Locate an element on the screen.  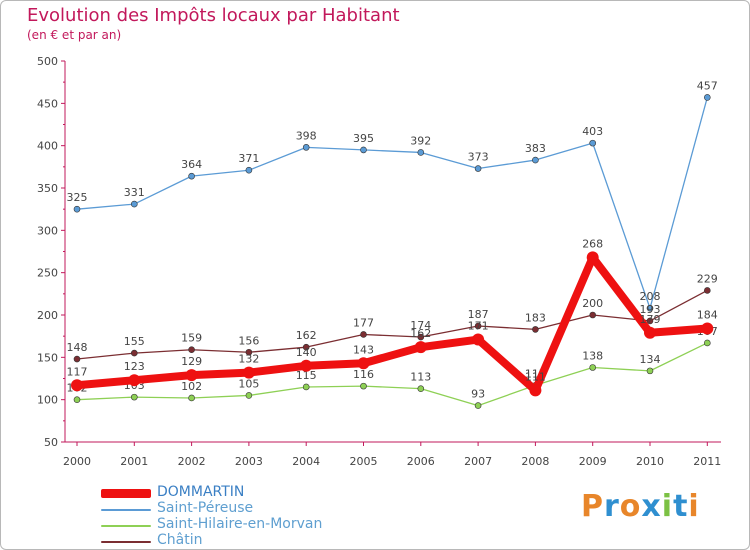
logo-letter: P is located at coordinates (592, 506).